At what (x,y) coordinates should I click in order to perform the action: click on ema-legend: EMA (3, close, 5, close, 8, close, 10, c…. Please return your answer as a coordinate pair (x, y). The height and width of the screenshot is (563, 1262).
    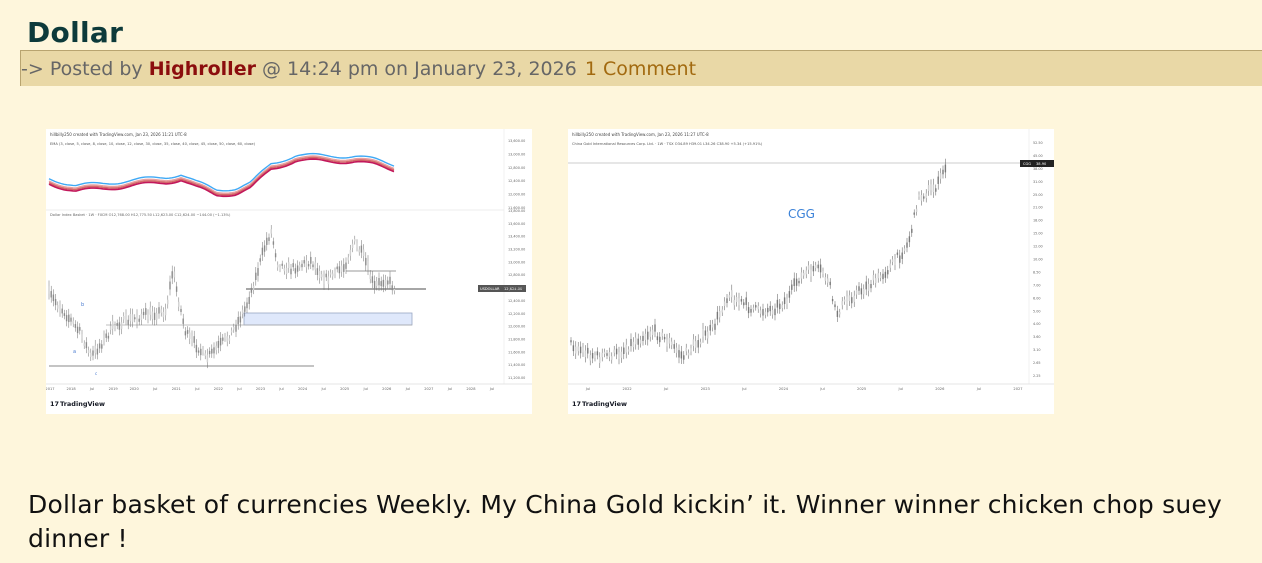
    Looking at the image, I should click on (153, 144).